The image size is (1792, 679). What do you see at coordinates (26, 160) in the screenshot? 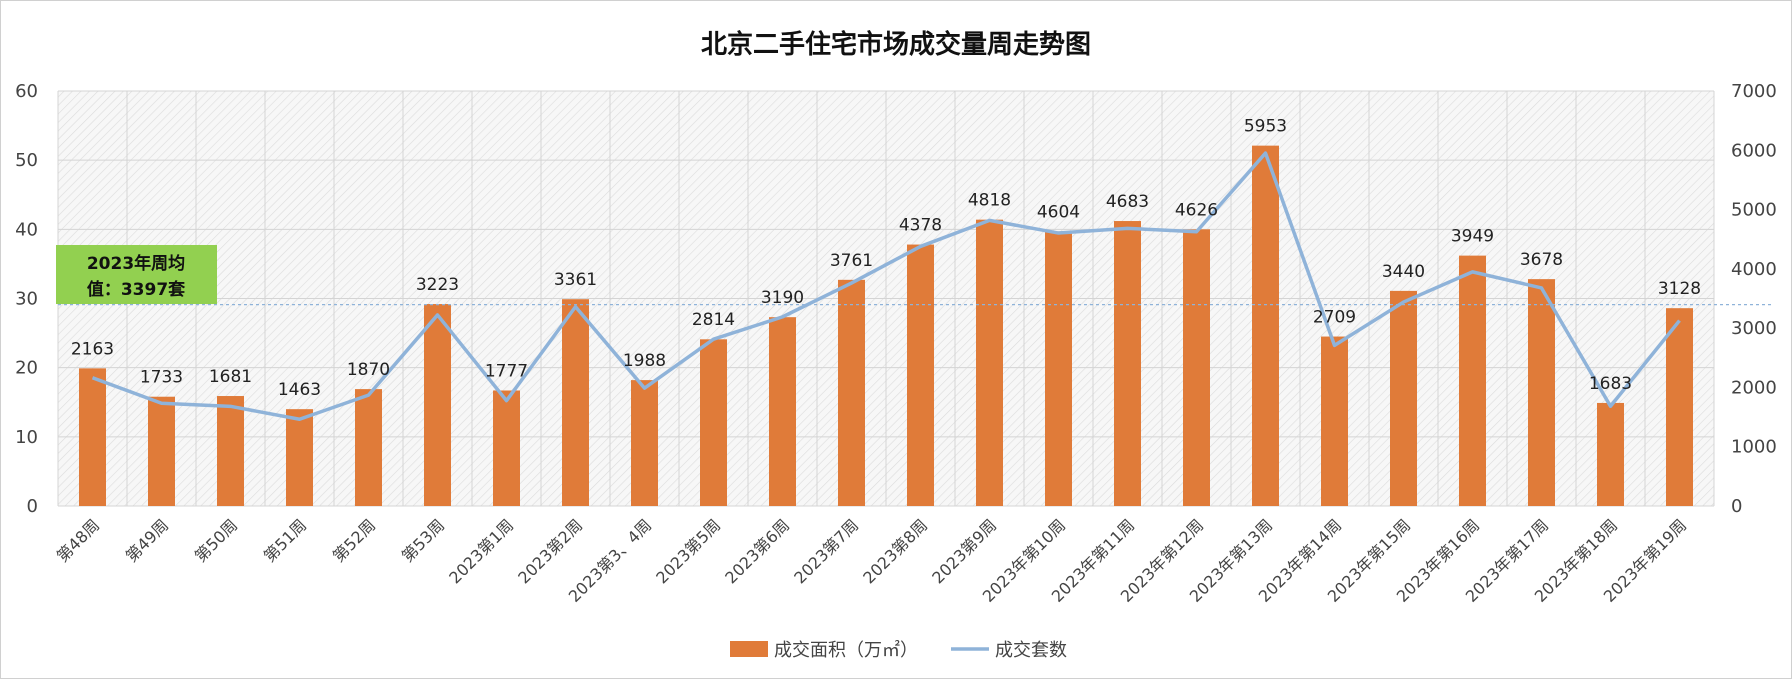
I see `y-left-tick-label: 50` at bounding box center [26, 160].